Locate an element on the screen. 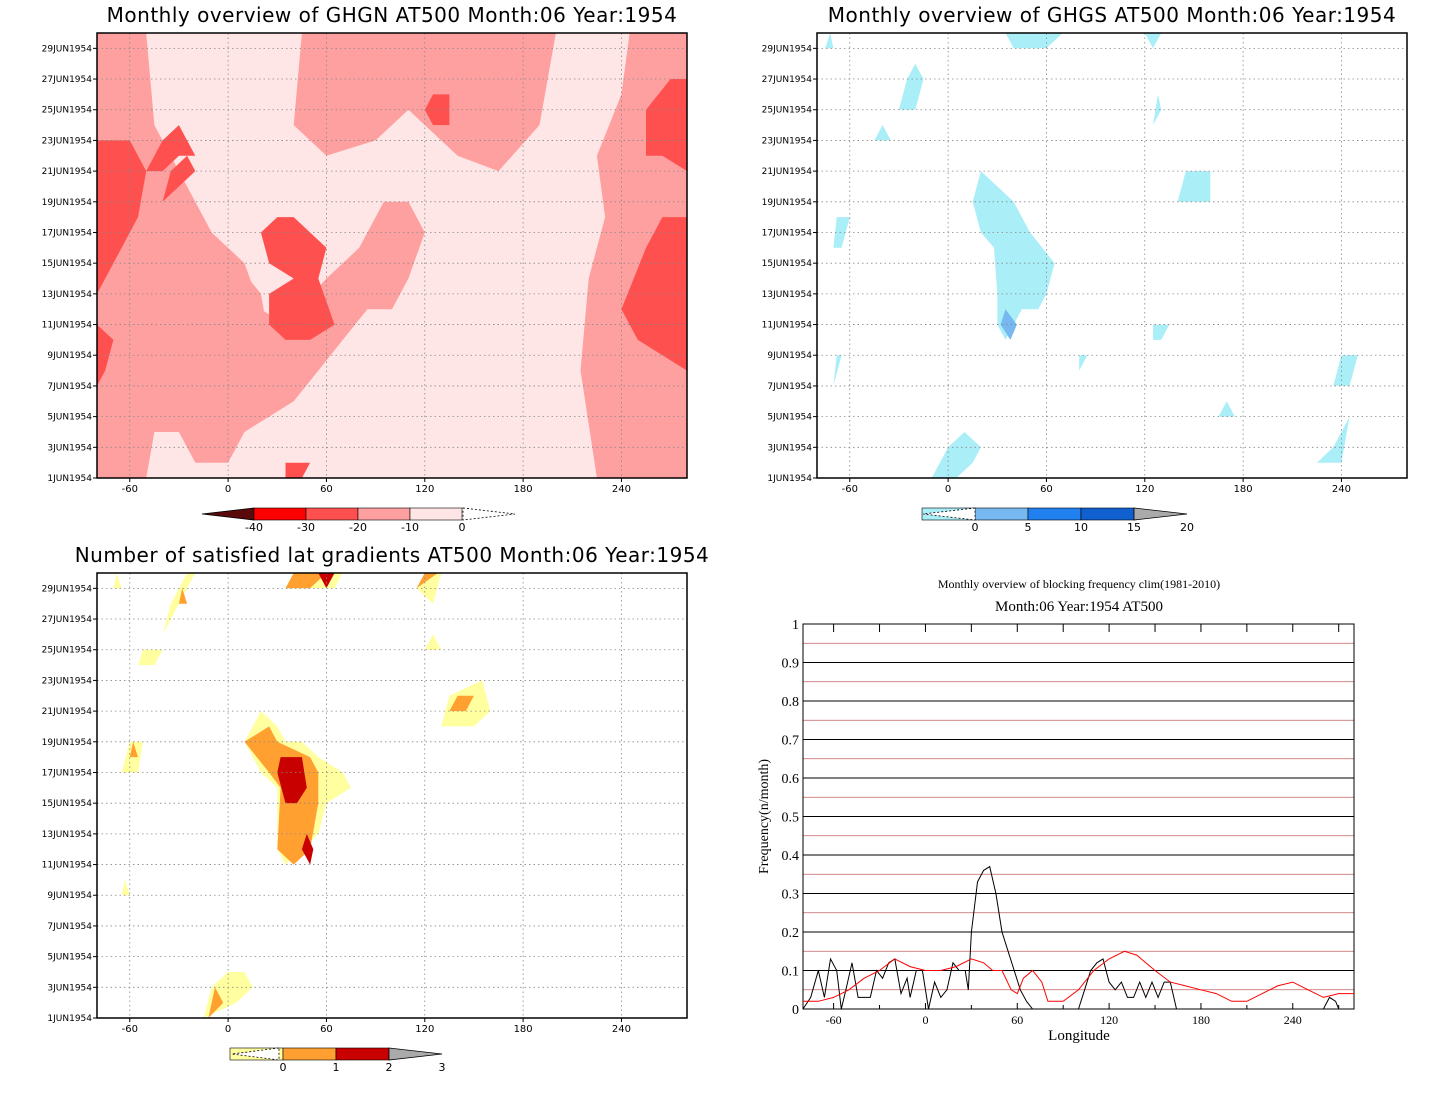 Image resolution: width=1440 pixels, height=1095 pixels. y-tick-label: 0.4 is located at coordinates (791, 856).